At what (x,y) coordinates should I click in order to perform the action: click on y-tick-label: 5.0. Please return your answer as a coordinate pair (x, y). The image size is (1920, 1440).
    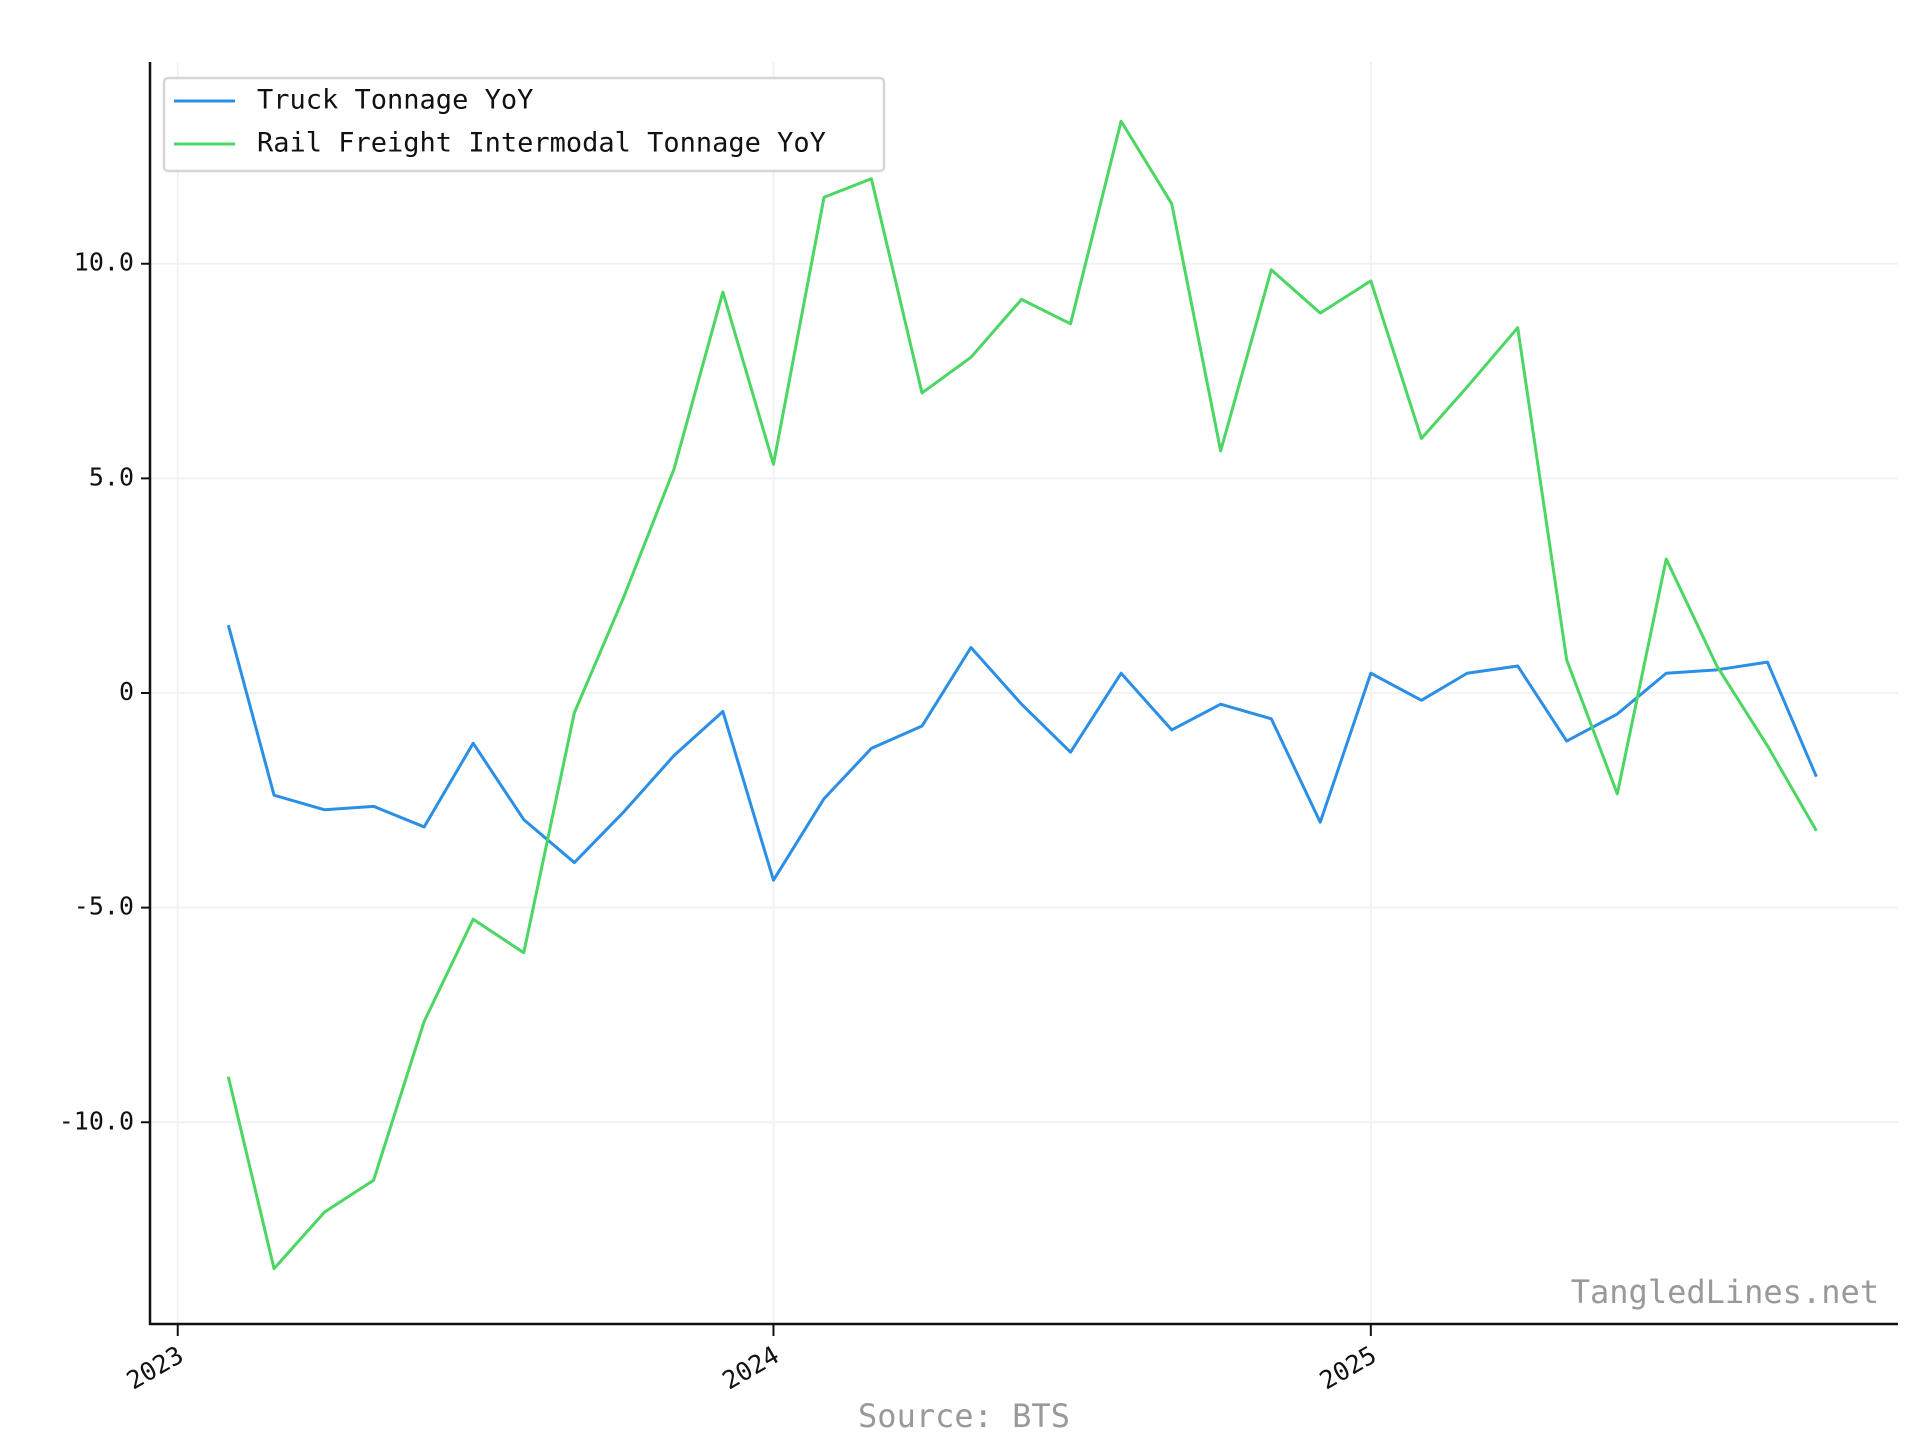
    Looking at the image, I should click on (111, 476).